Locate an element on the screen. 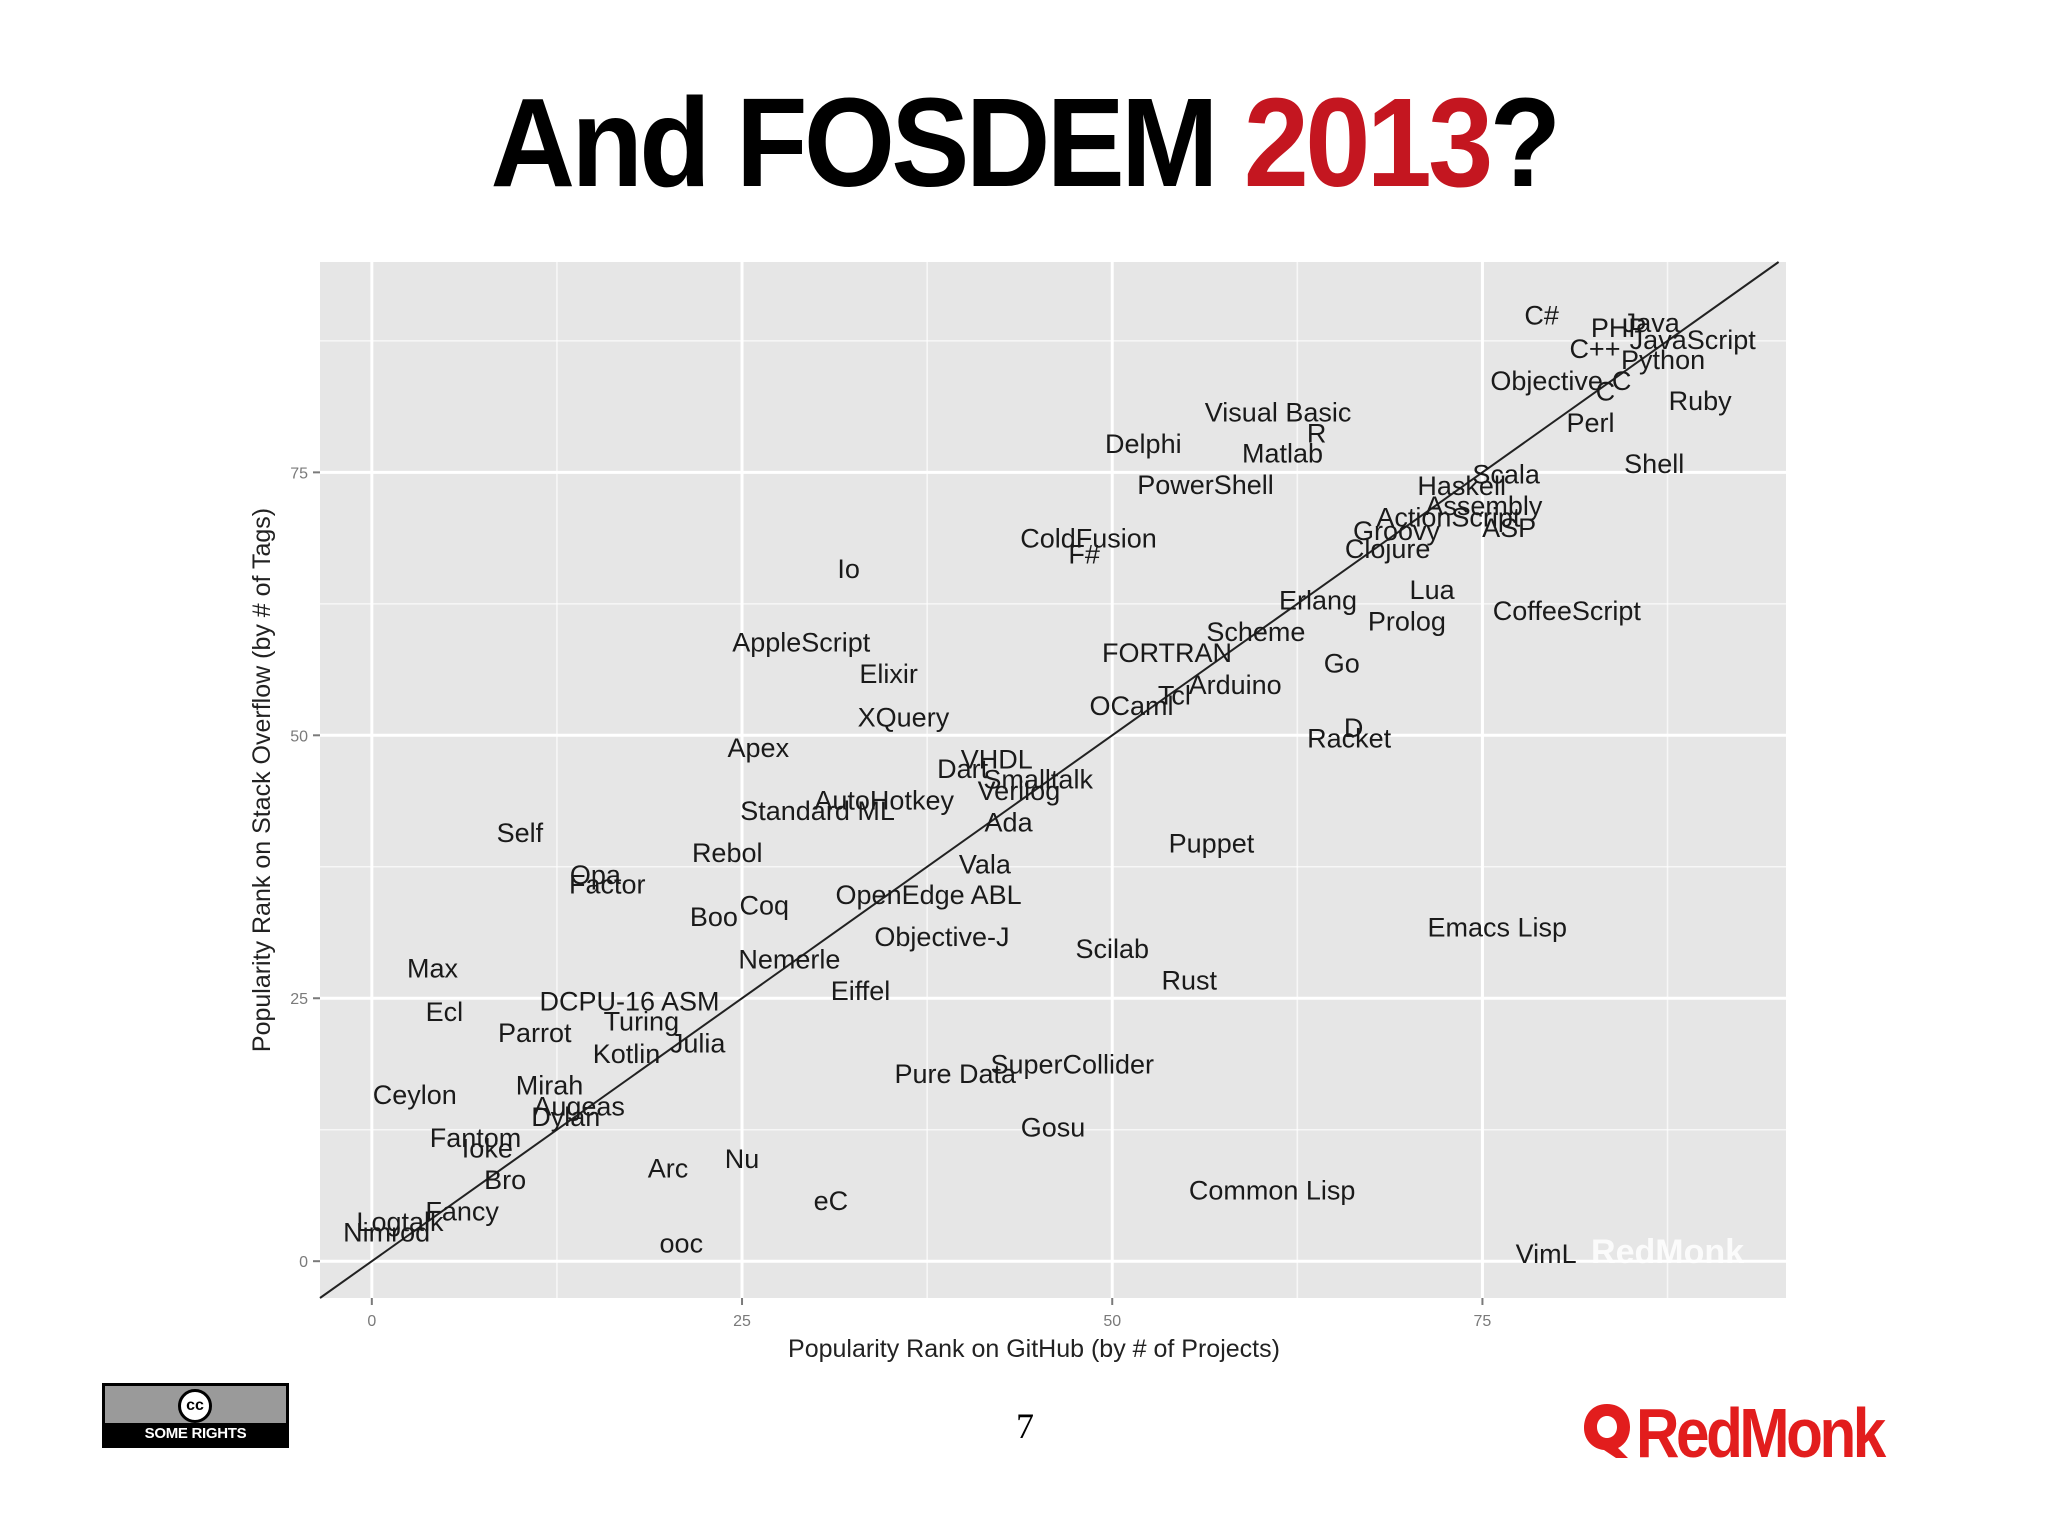 Image resolution: width=2048 pixels, height=1536 pixels. point-label: PHP is located at coordinates (1619, 328).